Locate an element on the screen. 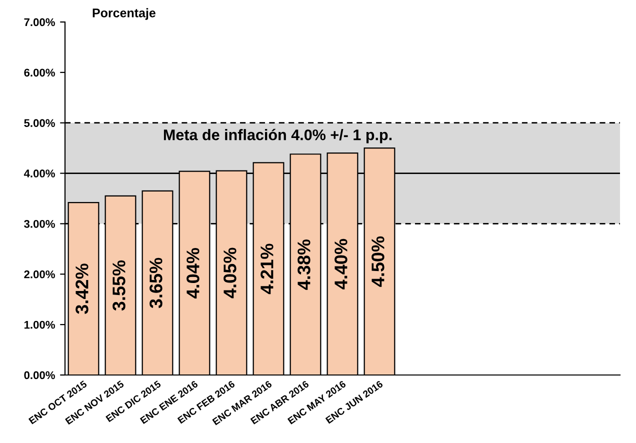 This screenshot has width=636, height=443. y-tick-label: 0.00% is located at coordinates (39, 375).